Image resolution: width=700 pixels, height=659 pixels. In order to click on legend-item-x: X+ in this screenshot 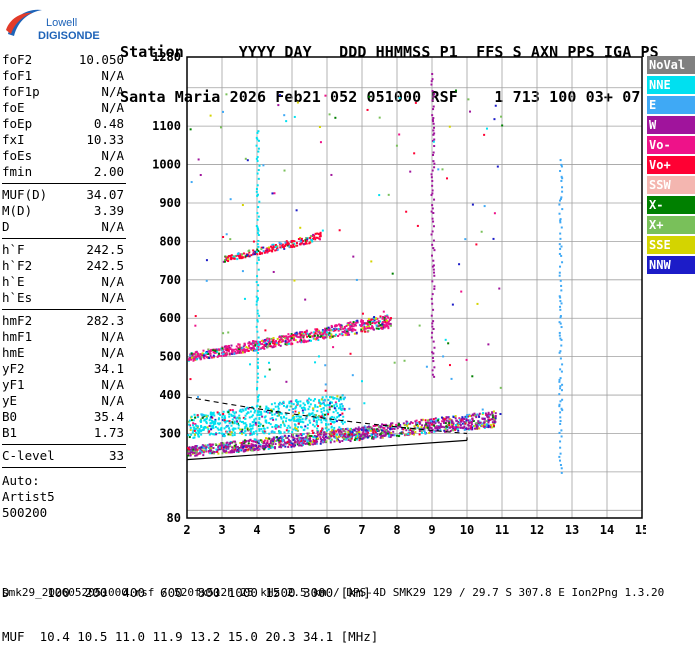, I will do `click(671, 225)`.